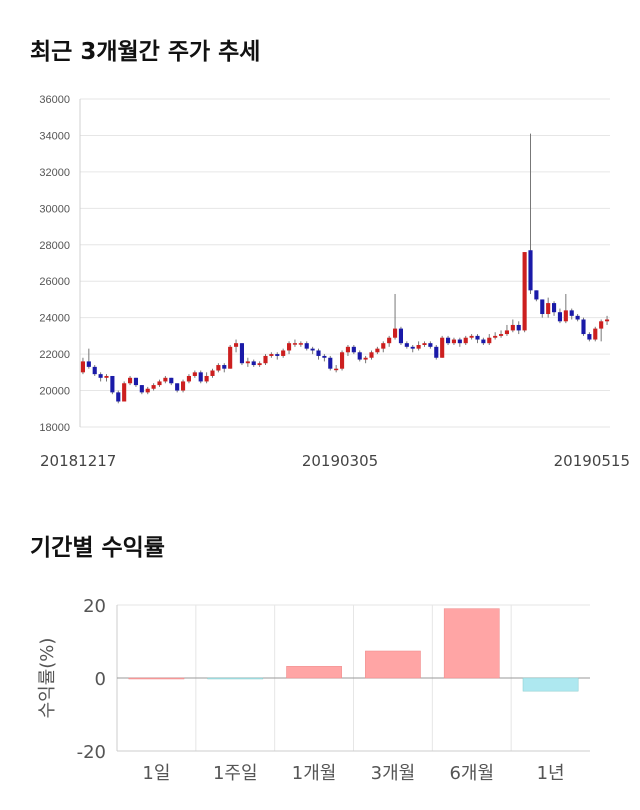  Describe the element at coordinates (100, 679) in the screenshot. I see `y-tick-label: 0` at that location.